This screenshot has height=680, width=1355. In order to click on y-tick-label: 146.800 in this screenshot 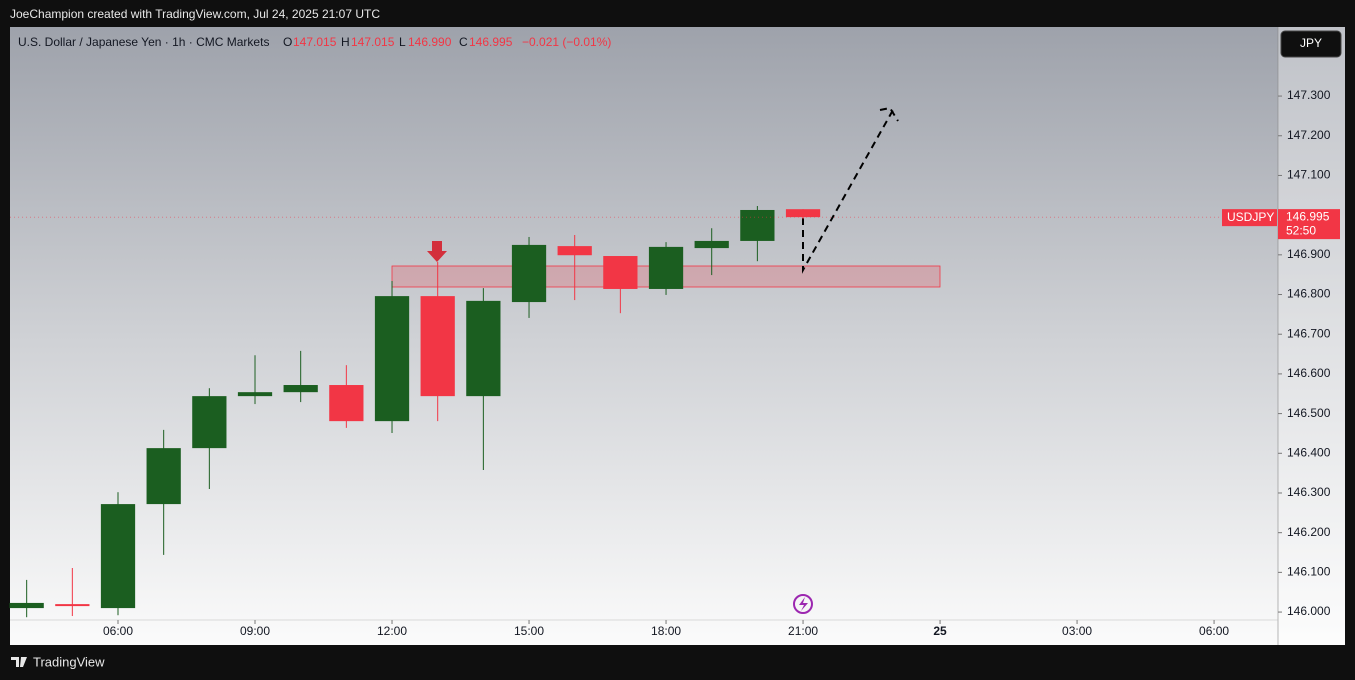, I will do `click(1309, 294)`.